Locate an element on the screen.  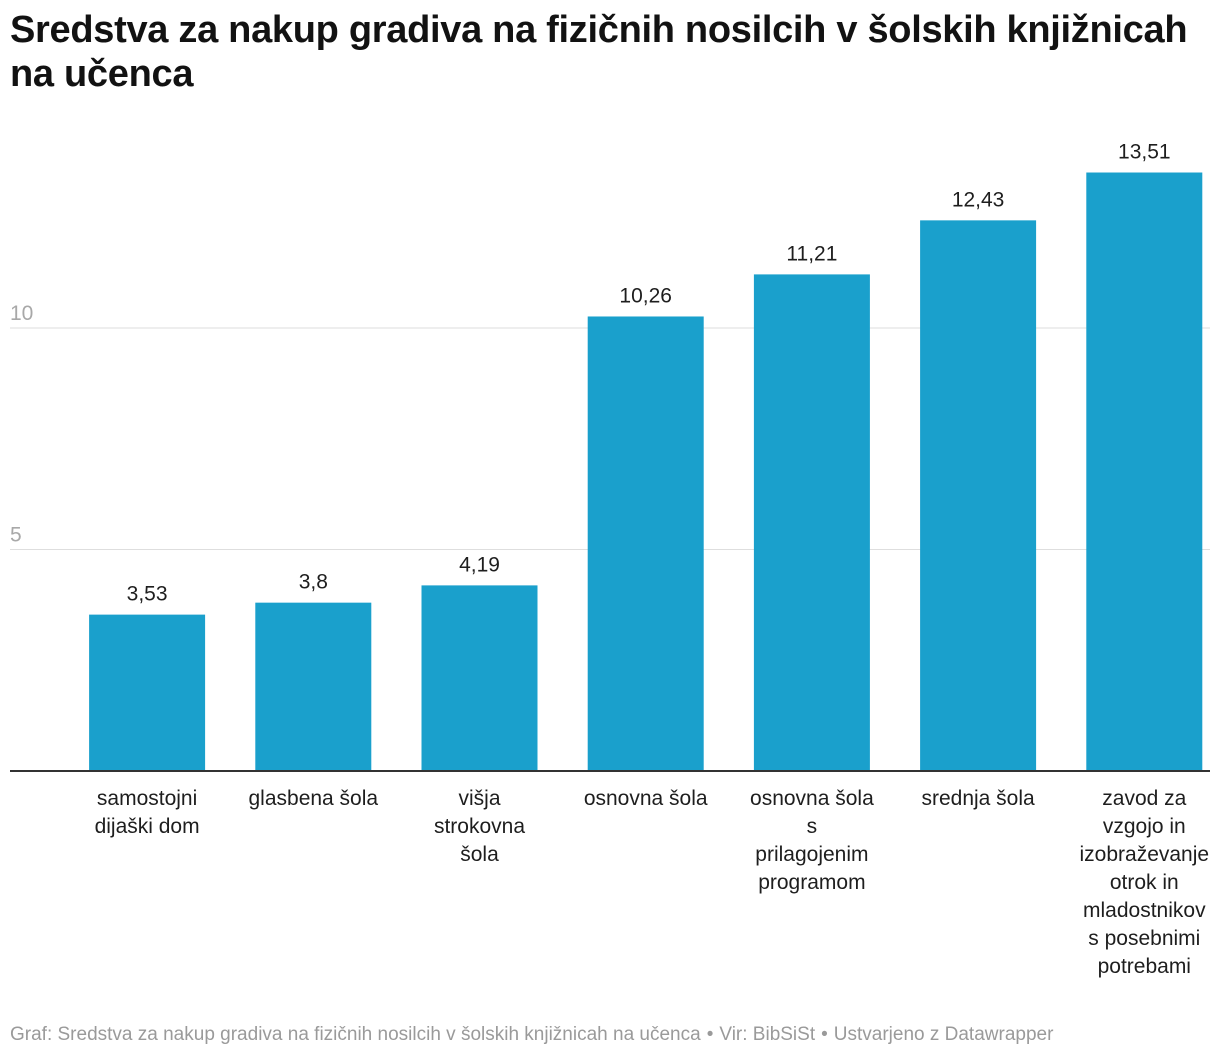
data-label: 11,21 is located at coordinates (811, 253).